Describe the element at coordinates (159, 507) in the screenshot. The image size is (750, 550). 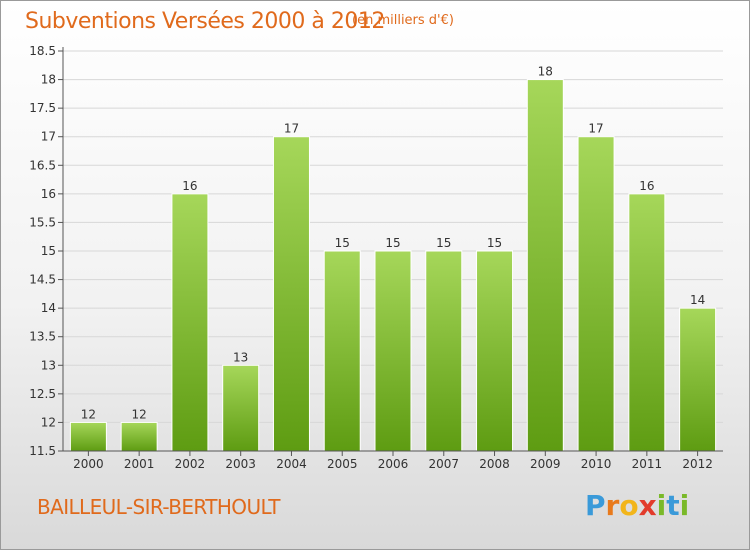
I see `location-name: BAILLEUL-SIR-BERTHOULT` at that location.